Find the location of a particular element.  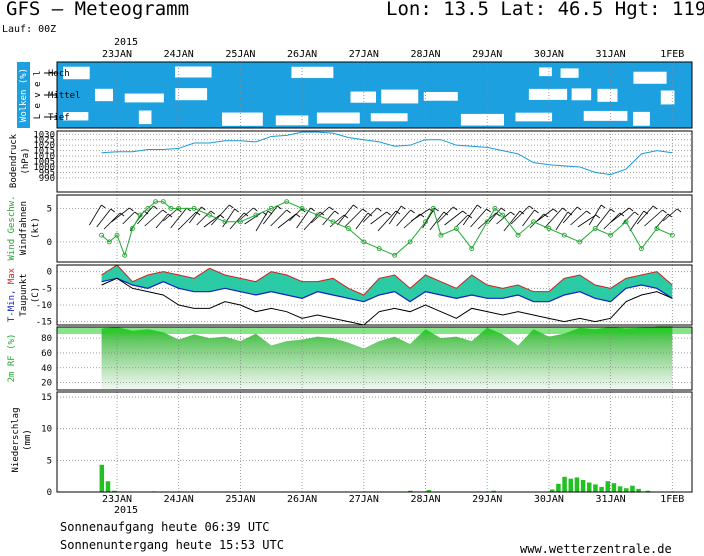

x-tick-label-top: 29JAN is located at coordinates (487, 54).